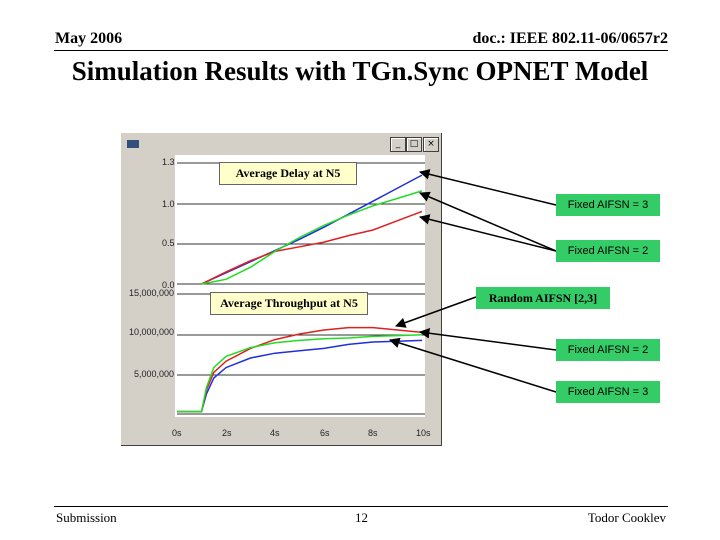  I want to click on footer-author: Todor Cooklev, so click(626, 517).